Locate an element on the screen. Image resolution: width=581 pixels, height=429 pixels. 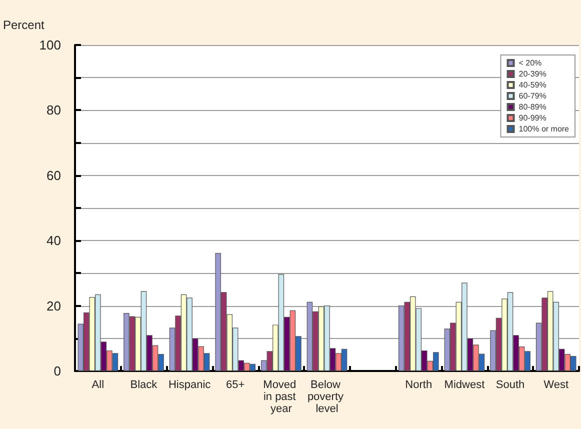
y-tick-label: 60 is located at coordinates (53, 175).